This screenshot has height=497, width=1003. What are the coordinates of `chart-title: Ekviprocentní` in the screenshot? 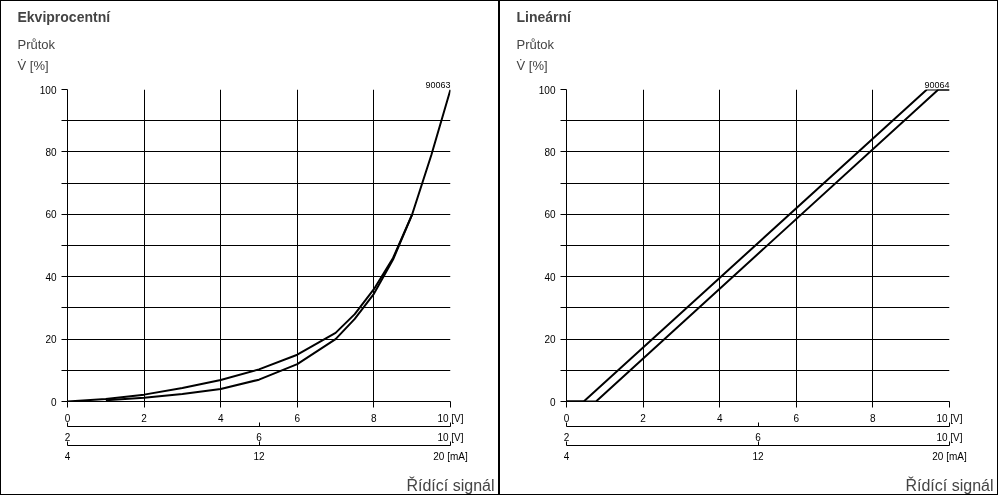 It's located at (64, 16).